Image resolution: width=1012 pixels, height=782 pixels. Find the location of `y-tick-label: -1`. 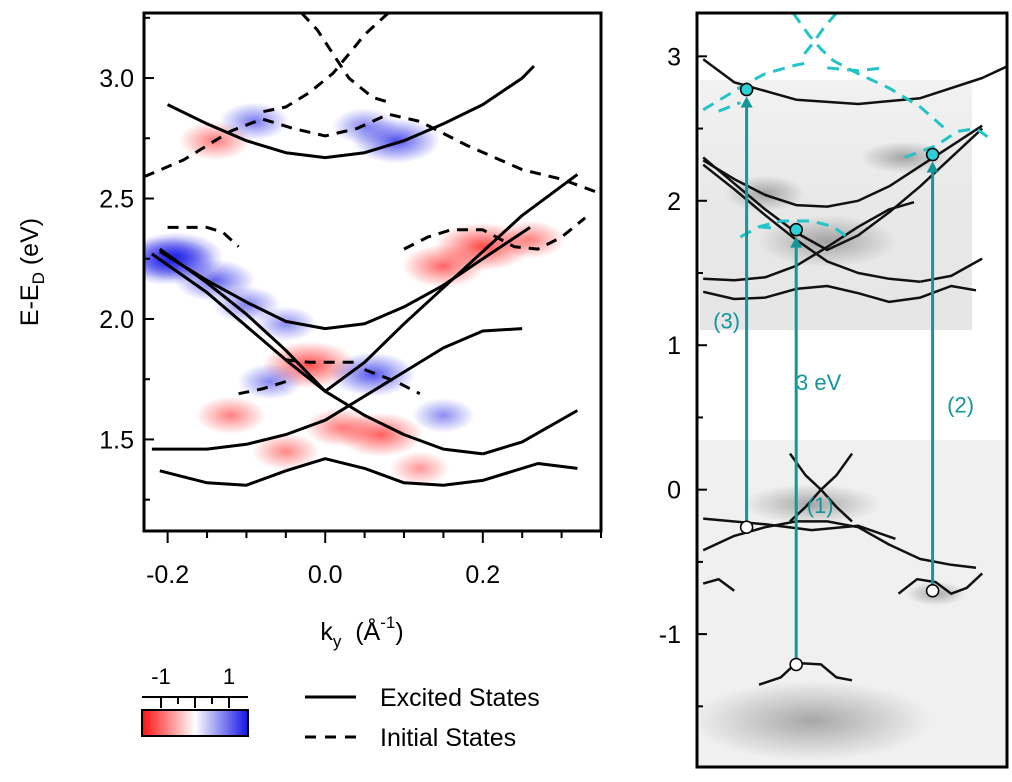

y-tick-label: -1 is located at coordinates (670, 635).